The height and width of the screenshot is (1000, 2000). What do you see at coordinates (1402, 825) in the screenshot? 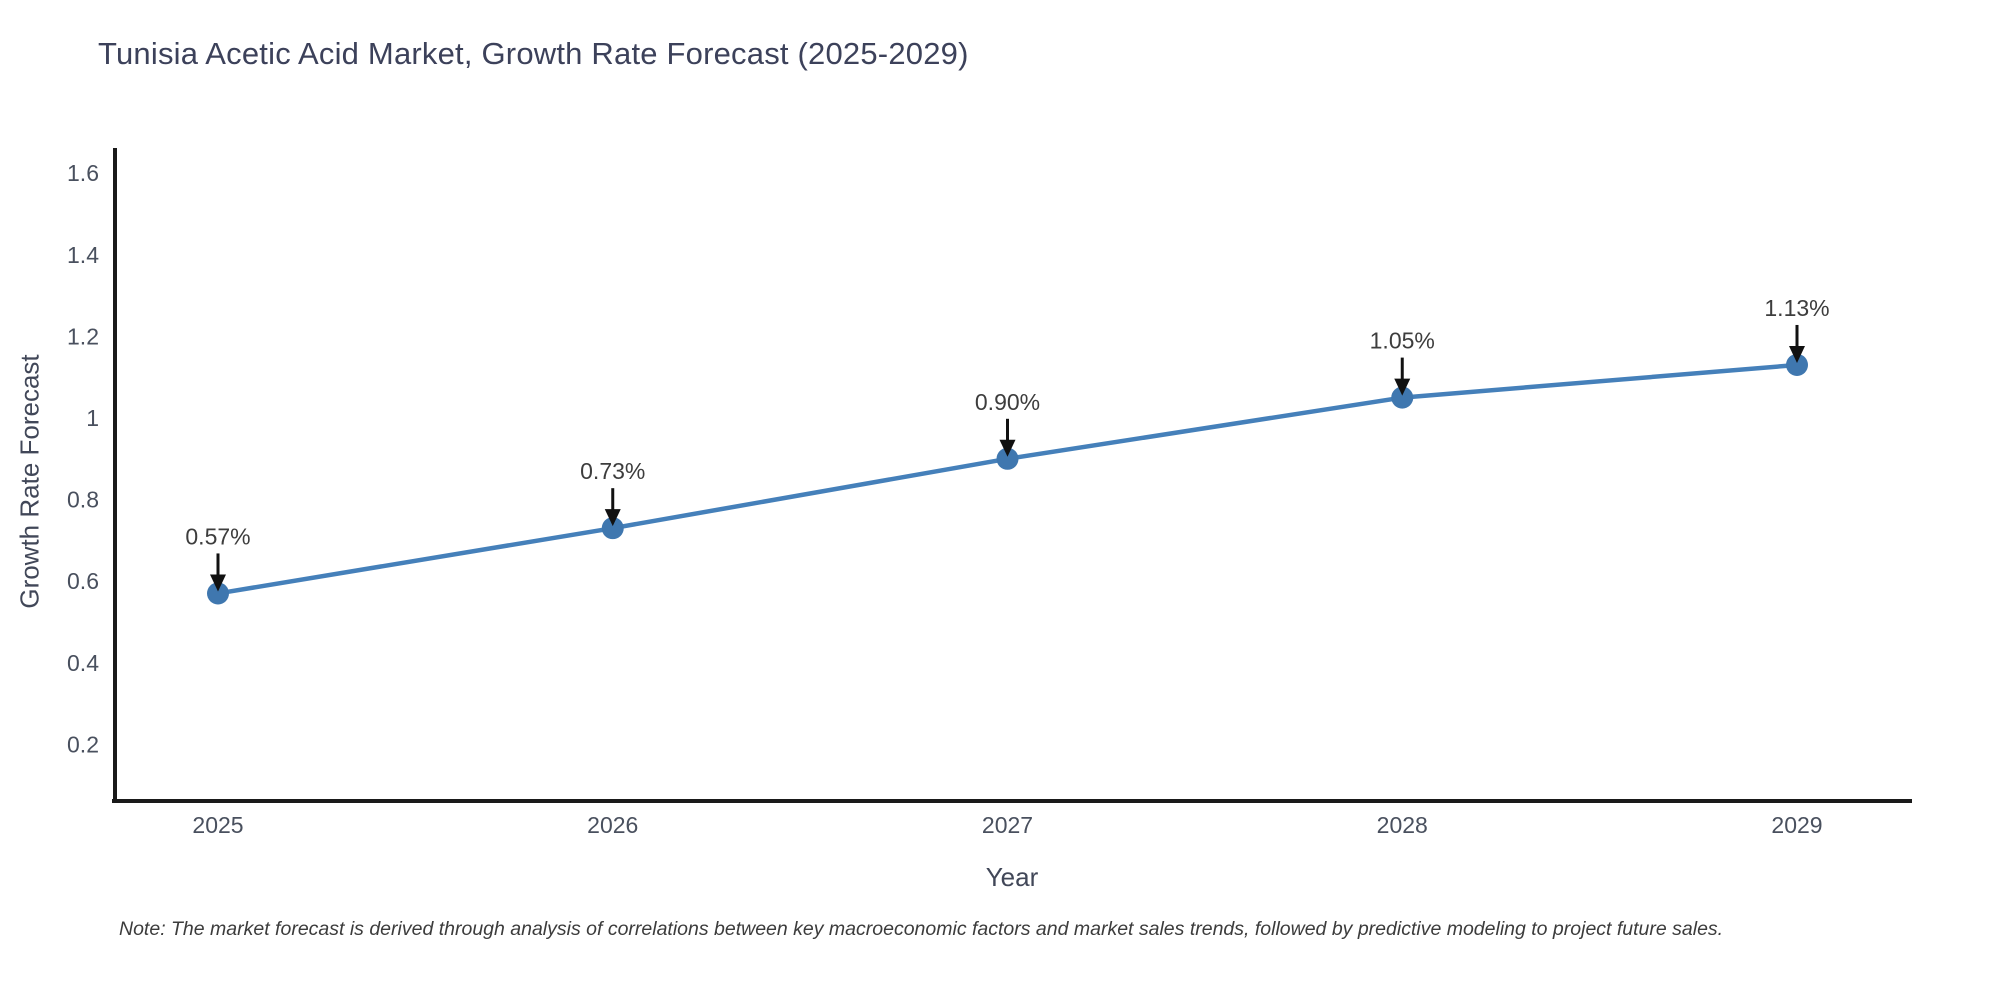
I see `x-tick-label: 2028` at bounding box center [1402, 825].